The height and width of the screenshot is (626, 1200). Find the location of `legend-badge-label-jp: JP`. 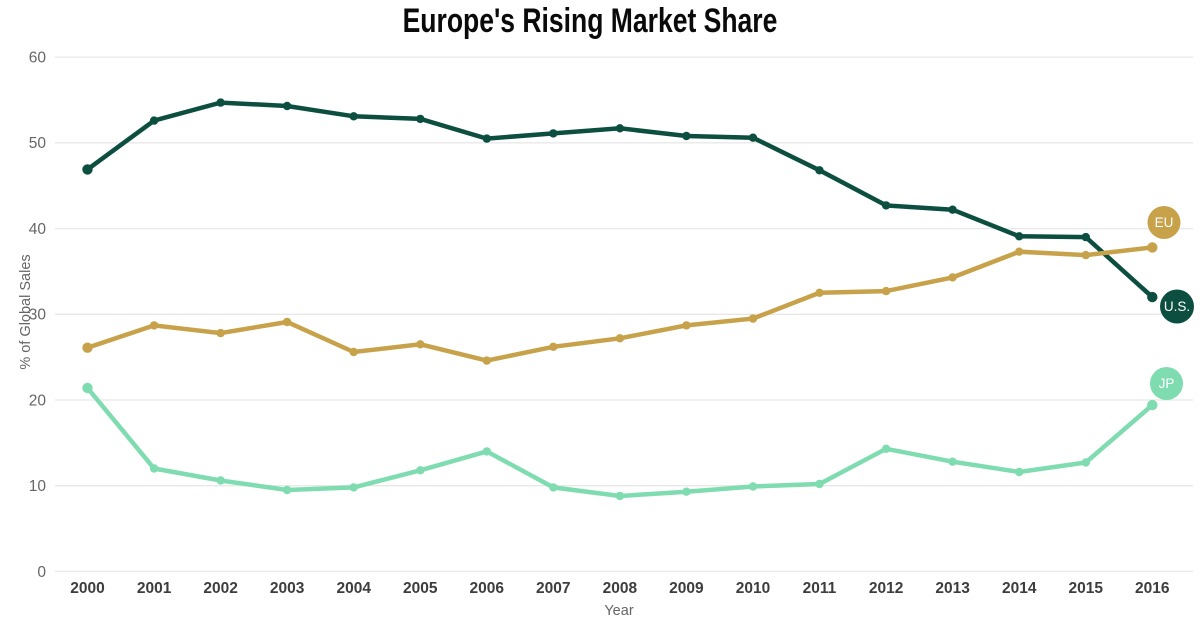

legend-badge-label-jp: JP is located at coordinates (1167, 383).